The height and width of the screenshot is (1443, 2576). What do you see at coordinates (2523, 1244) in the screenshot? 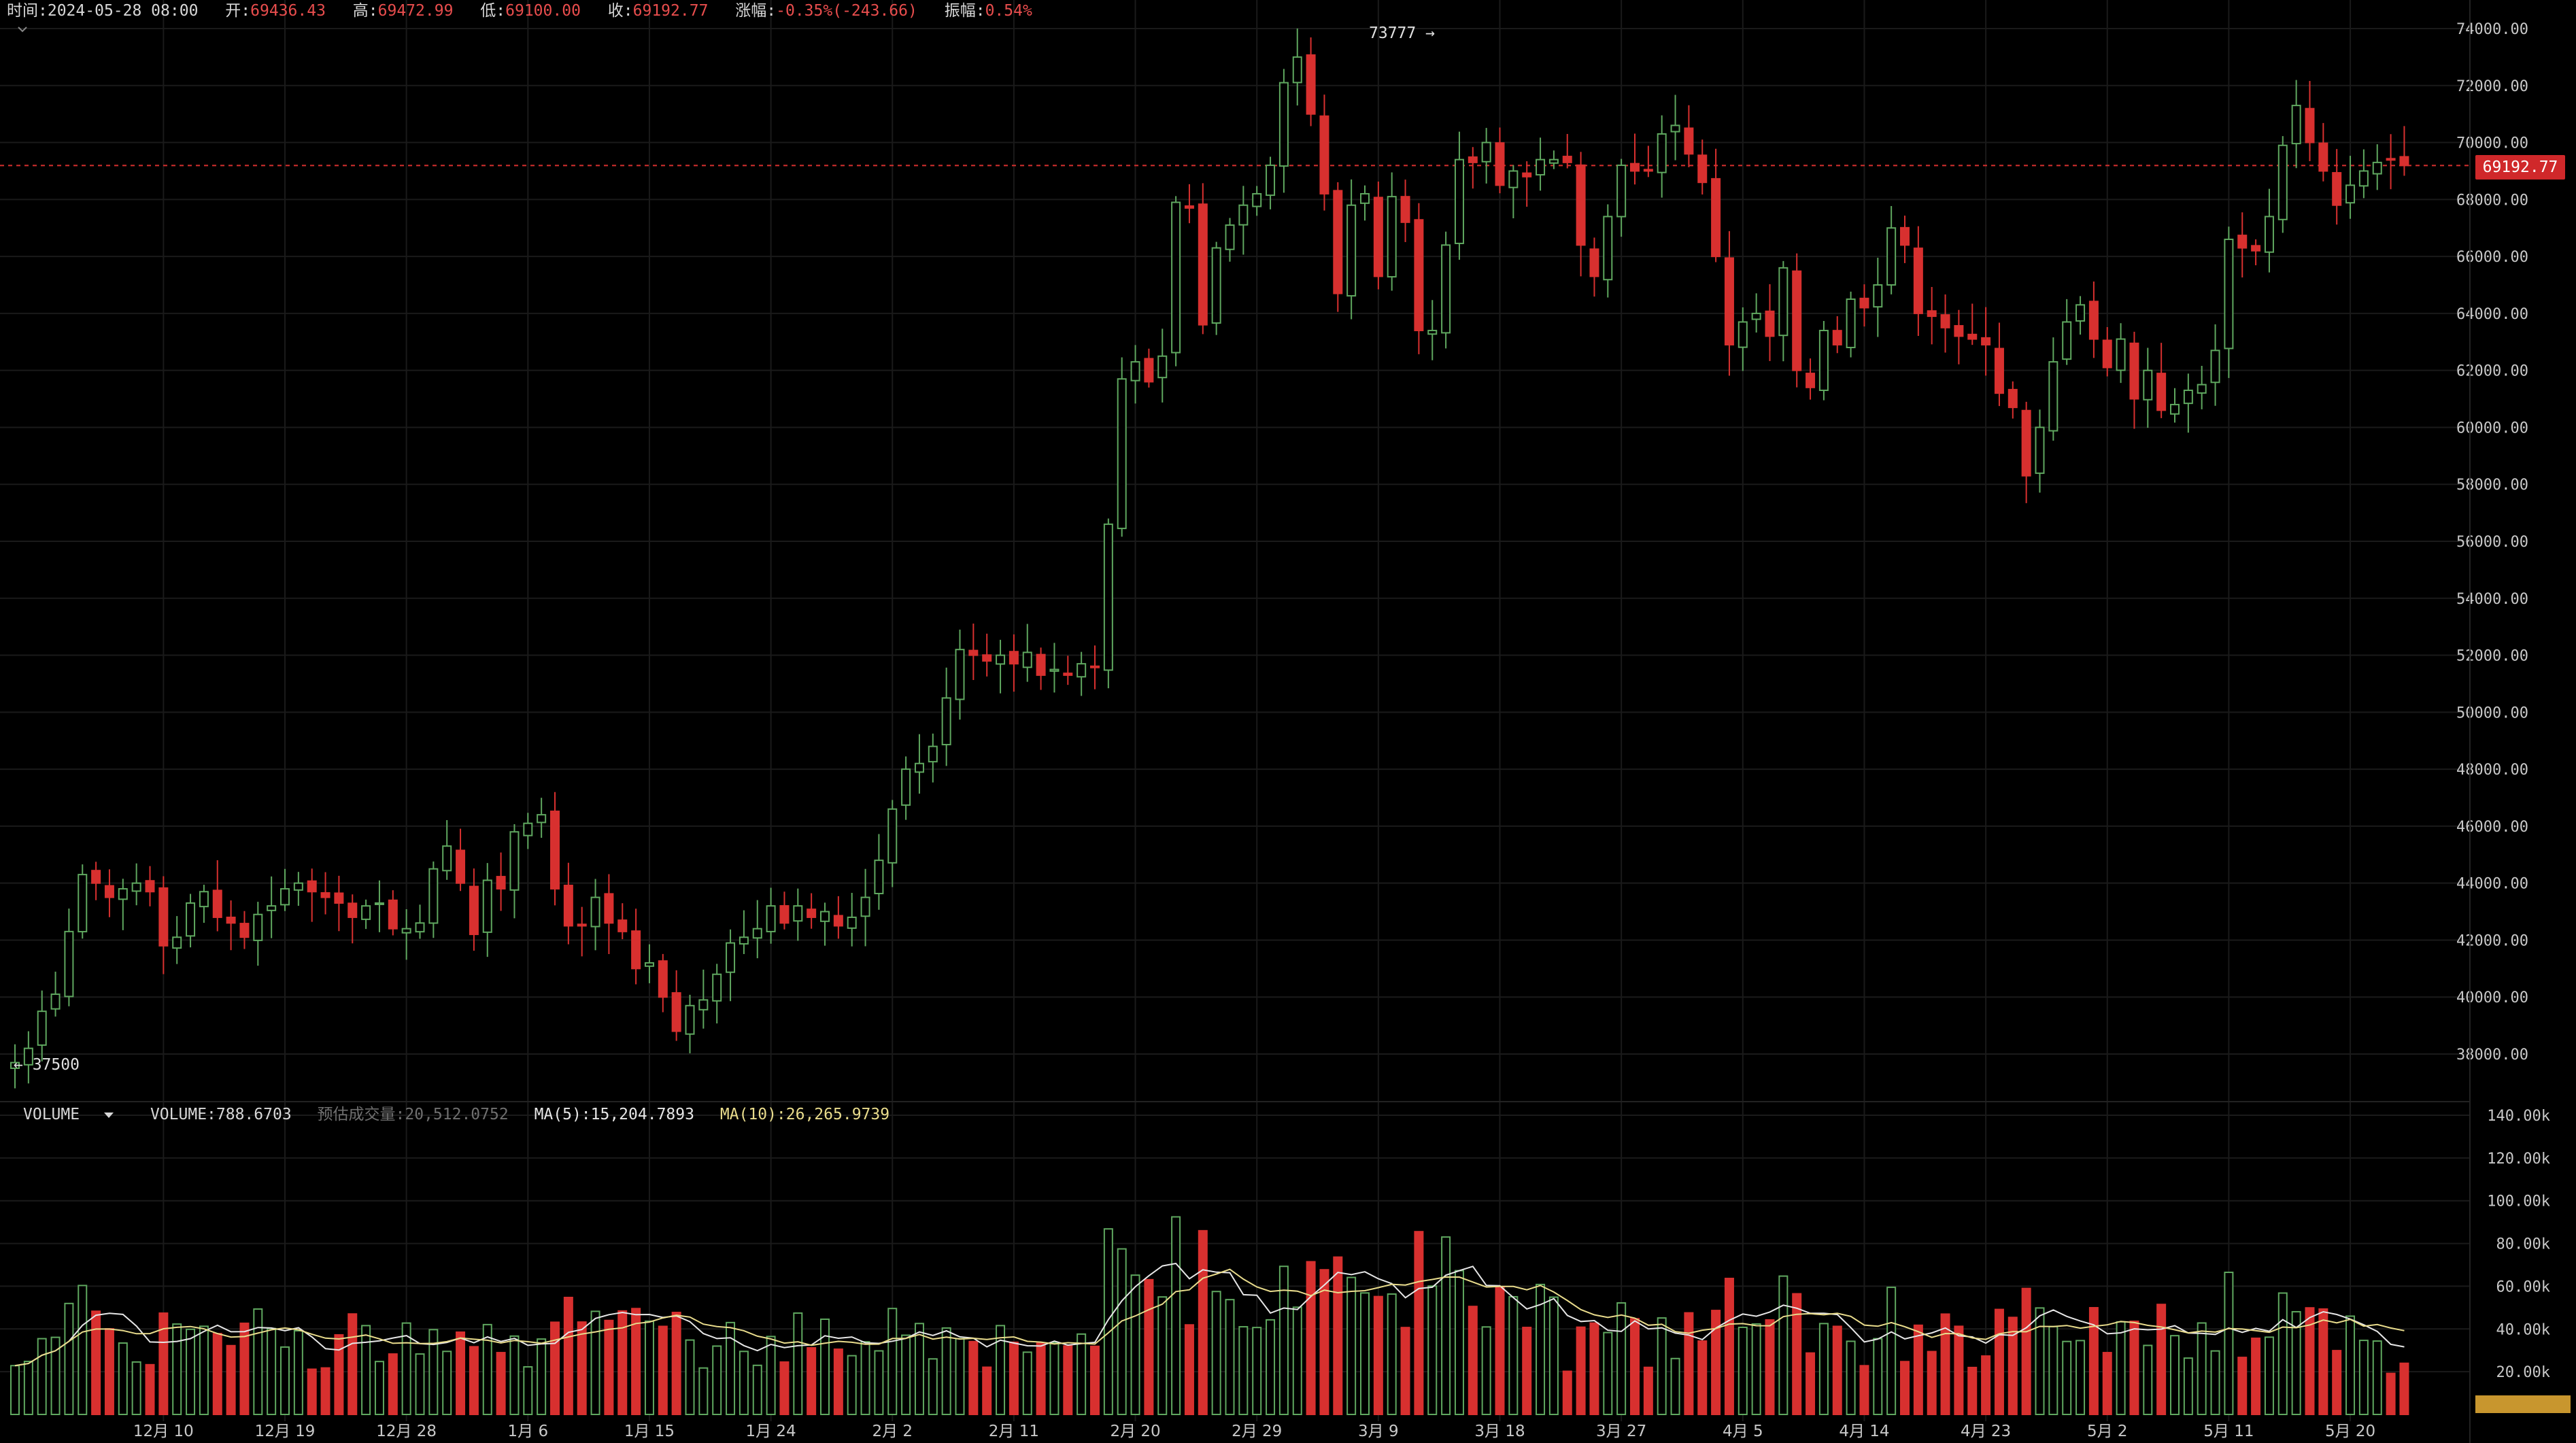
I see `volume-tick-label: 80.00k` at bounding box center [2523, 1244].